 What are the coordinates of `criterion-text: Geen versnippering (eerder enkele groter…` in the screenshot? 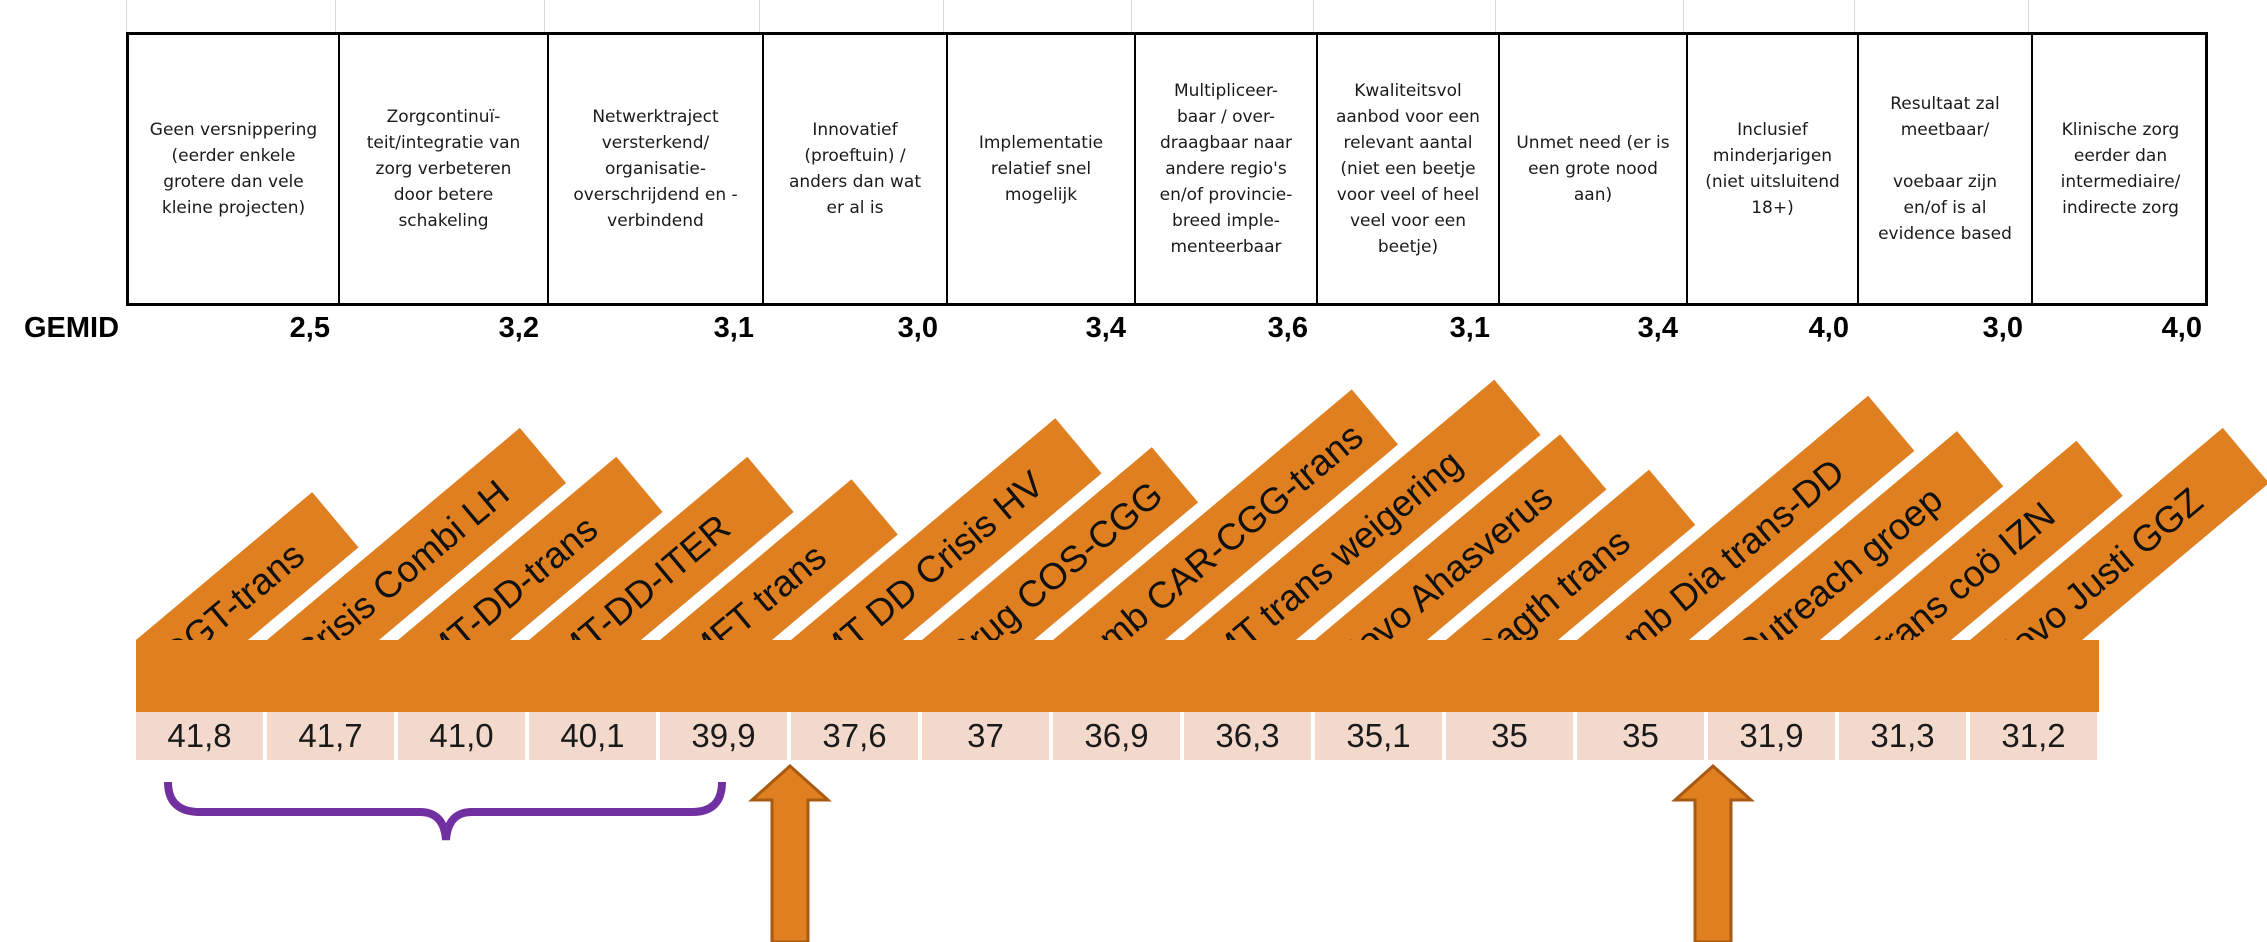 It's located at (233, 169).